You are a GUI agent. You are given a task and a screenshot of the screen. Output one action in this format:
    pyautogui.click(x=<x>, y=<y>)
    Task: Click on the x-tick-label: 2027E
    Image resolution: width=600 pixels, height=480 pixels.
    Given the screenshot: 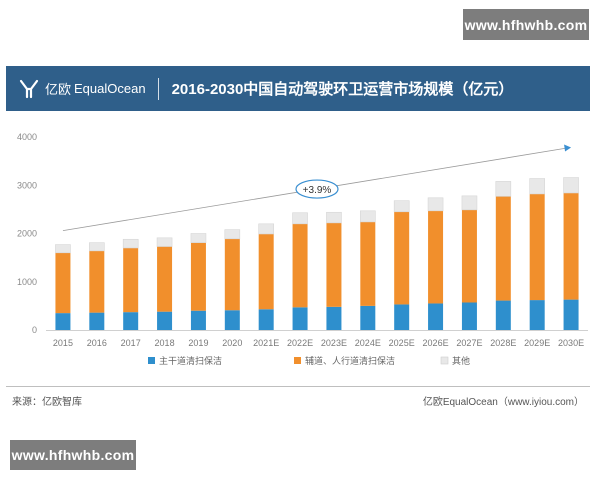 What is the action you would take?
    pyautogui.click(x=469, y=343)
    